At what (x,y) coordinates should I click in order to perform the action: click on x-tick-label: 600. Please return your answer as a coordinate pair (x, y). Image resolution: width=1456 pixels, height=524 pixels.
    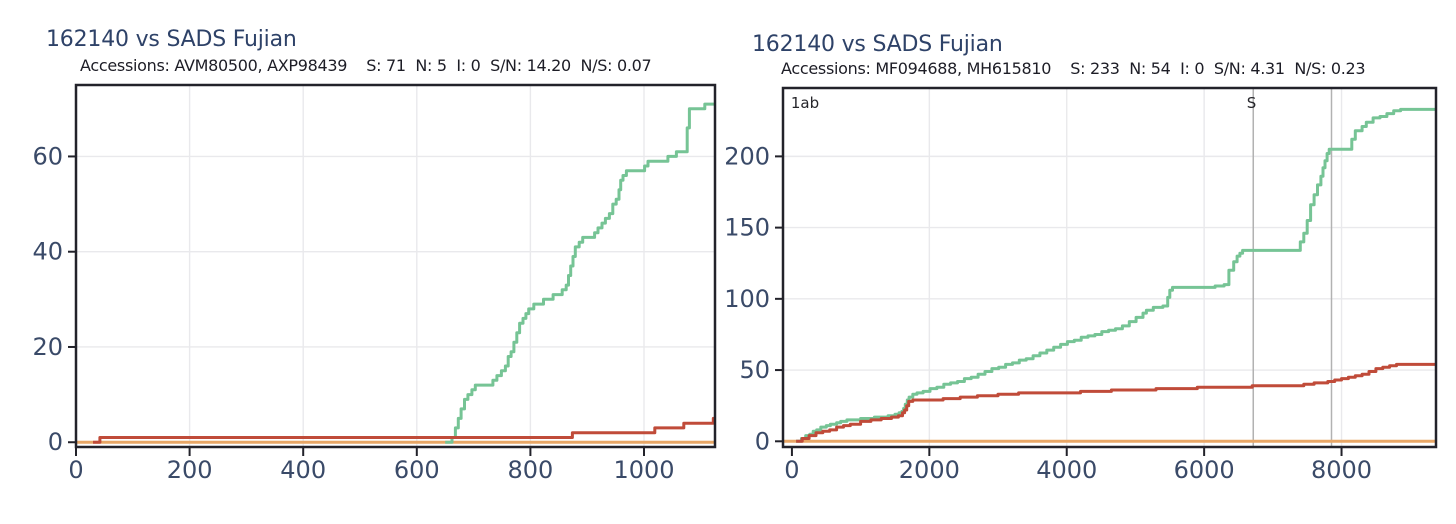
    Looking at the image, I should click on (417, 470).